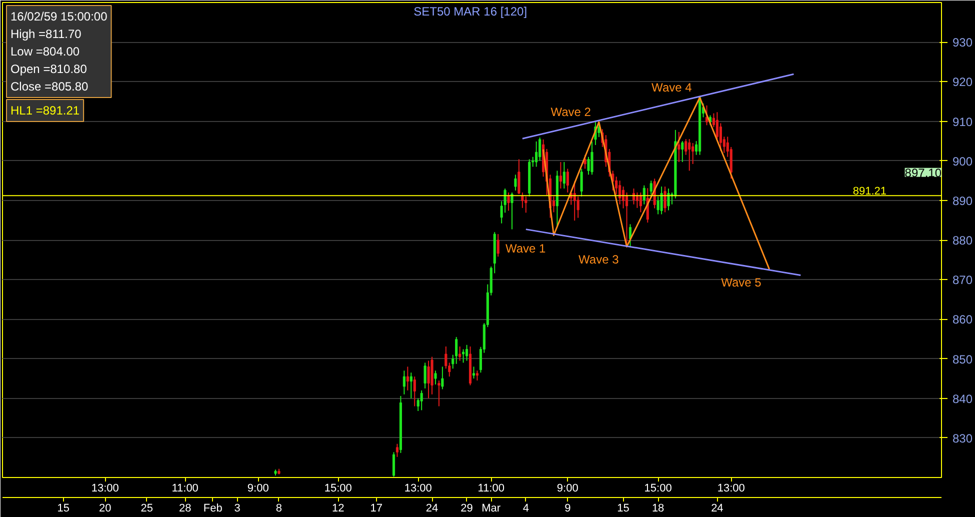 The width and height of the screenshot is (975, 517). What do you see at coordinates (962, 319) in the screenshot?
I see `y-tick-label: 860` at bounding box center [962, 319].